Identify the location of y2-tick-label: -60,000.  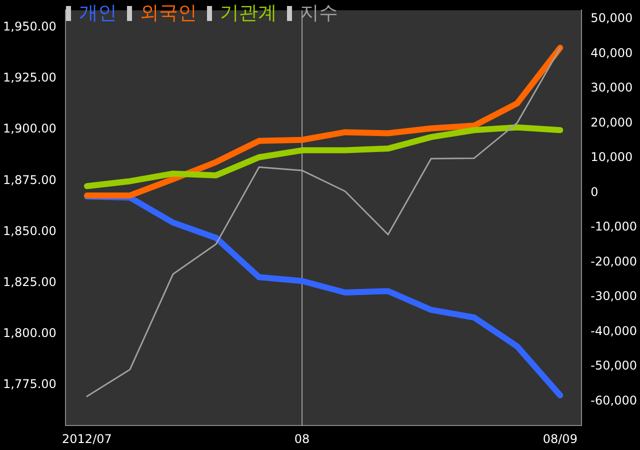
(614, 400).